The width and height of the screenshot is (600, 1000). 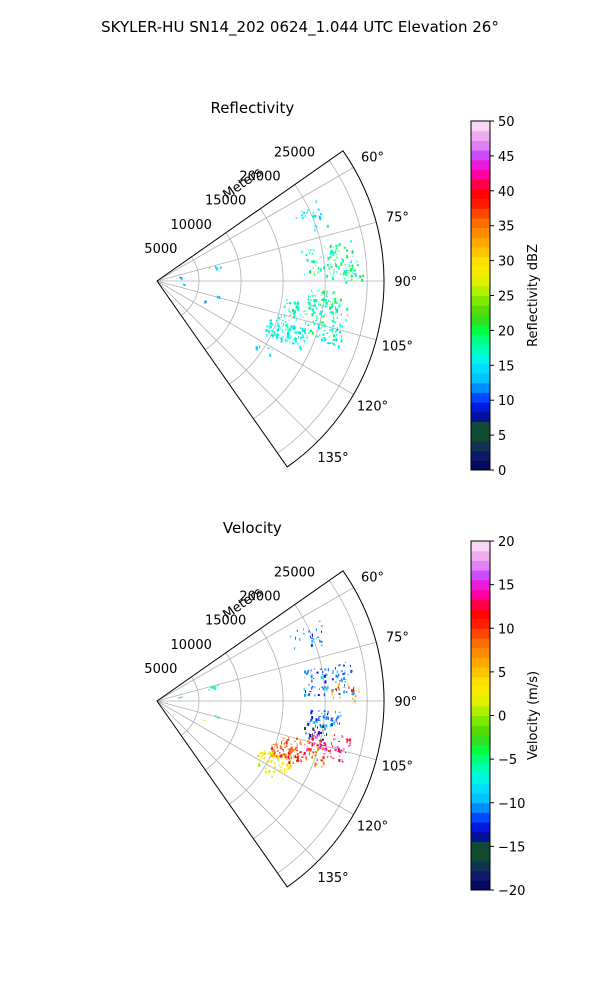 What do you see at coordinates (256, 296) in the screenshot?
I see `grid-arc` at bounding box center [256, 296].